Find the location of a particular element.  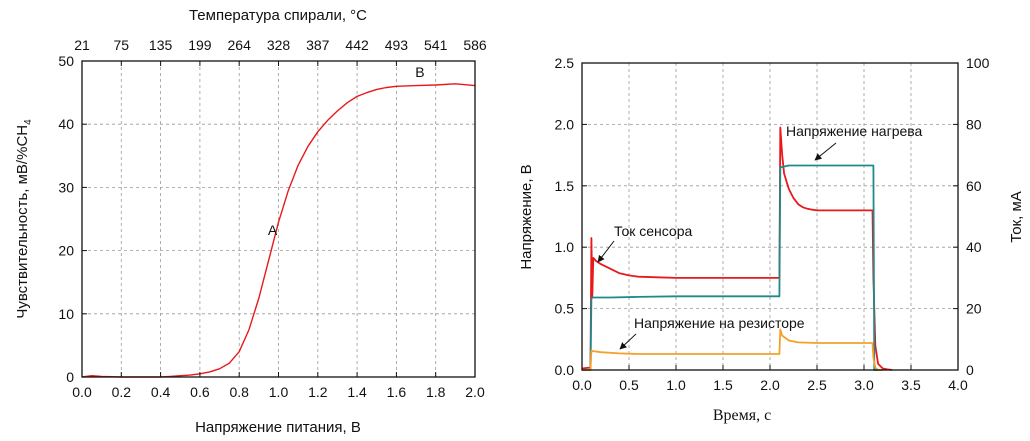

chart1-y-axis-title-main: Чувствительность, мВ/%CH is located at coordinates (22, 222).